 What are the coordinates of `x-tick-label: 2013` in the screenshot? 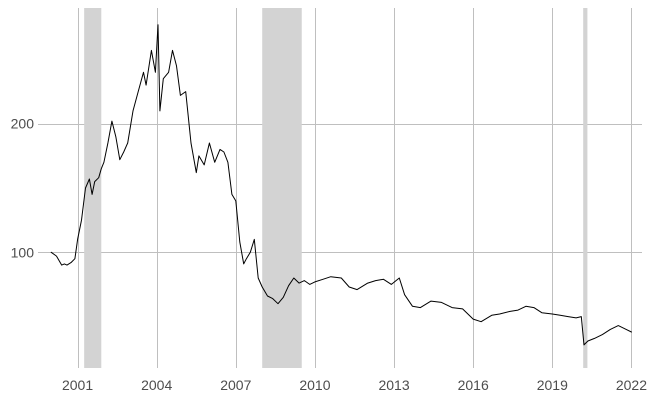 It's located at (393, 385).